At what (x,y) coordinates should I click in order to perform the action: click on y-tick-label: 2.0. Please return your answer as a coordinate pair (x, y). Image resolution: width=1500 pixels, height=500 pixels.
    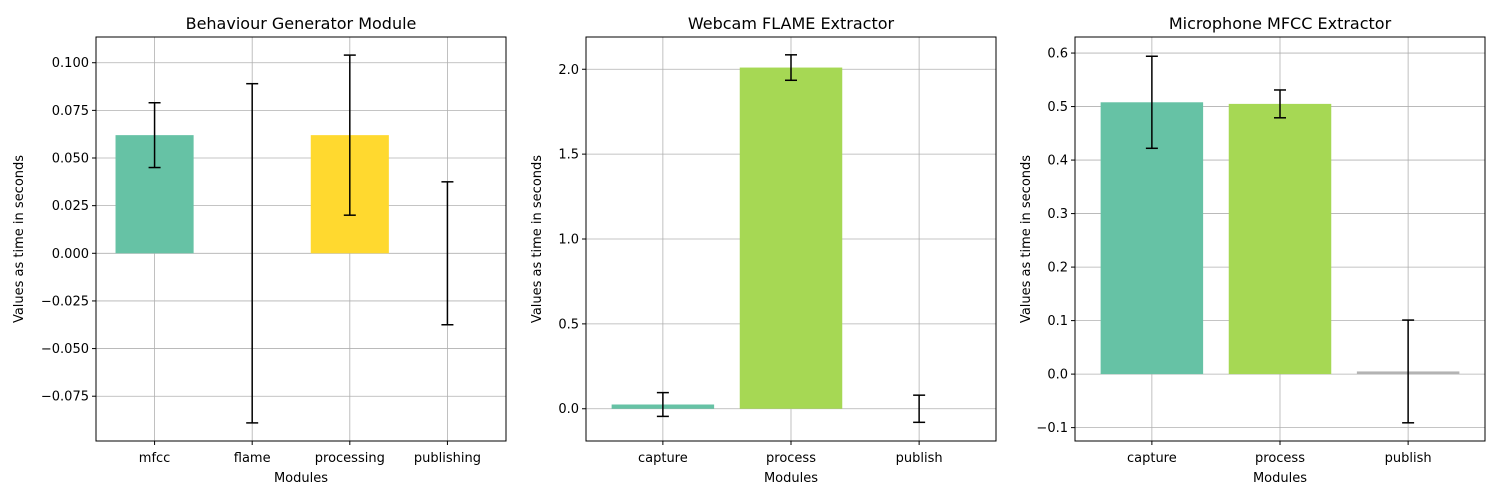
    Looking at the image, I should click on (568, 70).